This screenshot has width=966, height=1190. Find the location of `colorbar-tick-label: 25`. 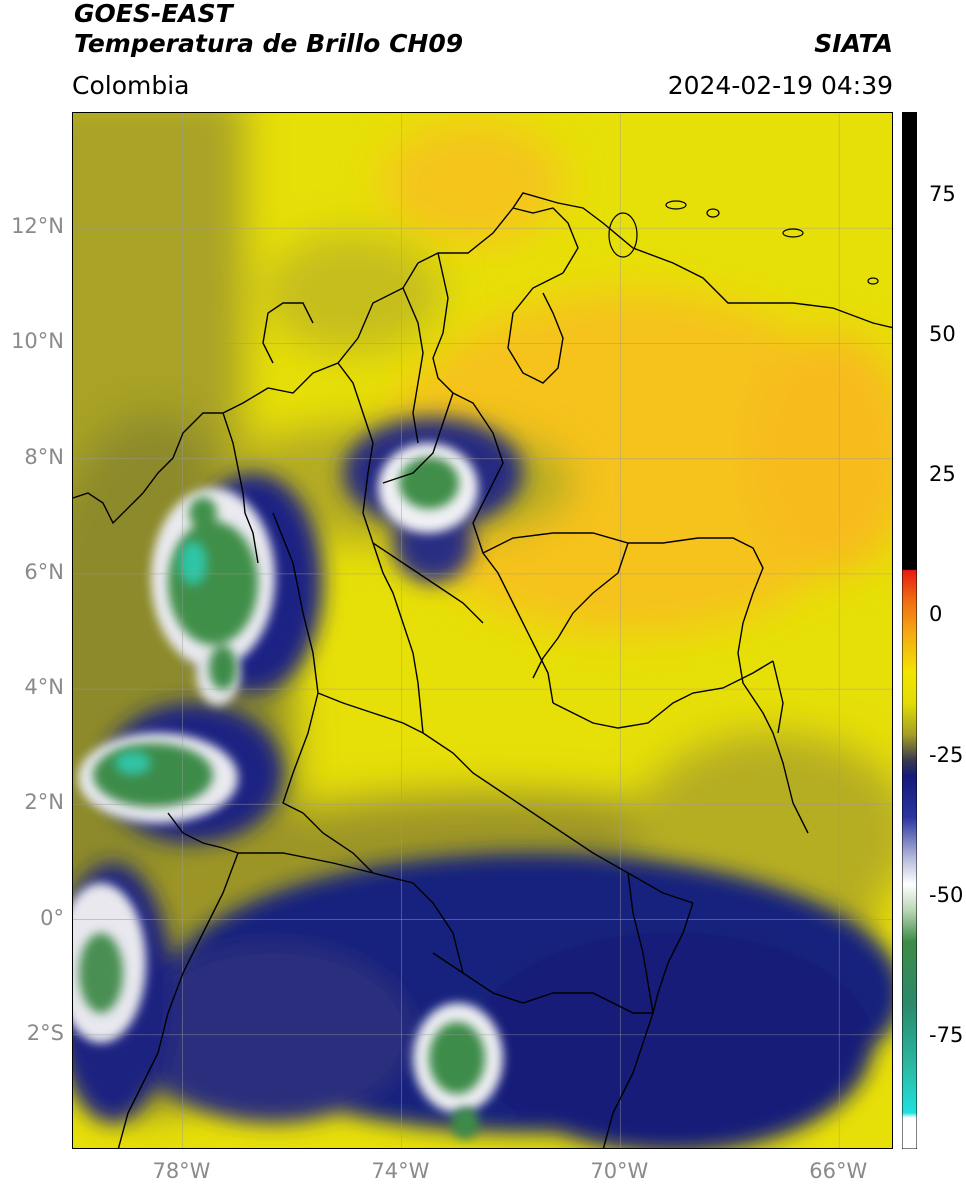

colorbar-tick-label: 25 is located at coordinates (942, 474).